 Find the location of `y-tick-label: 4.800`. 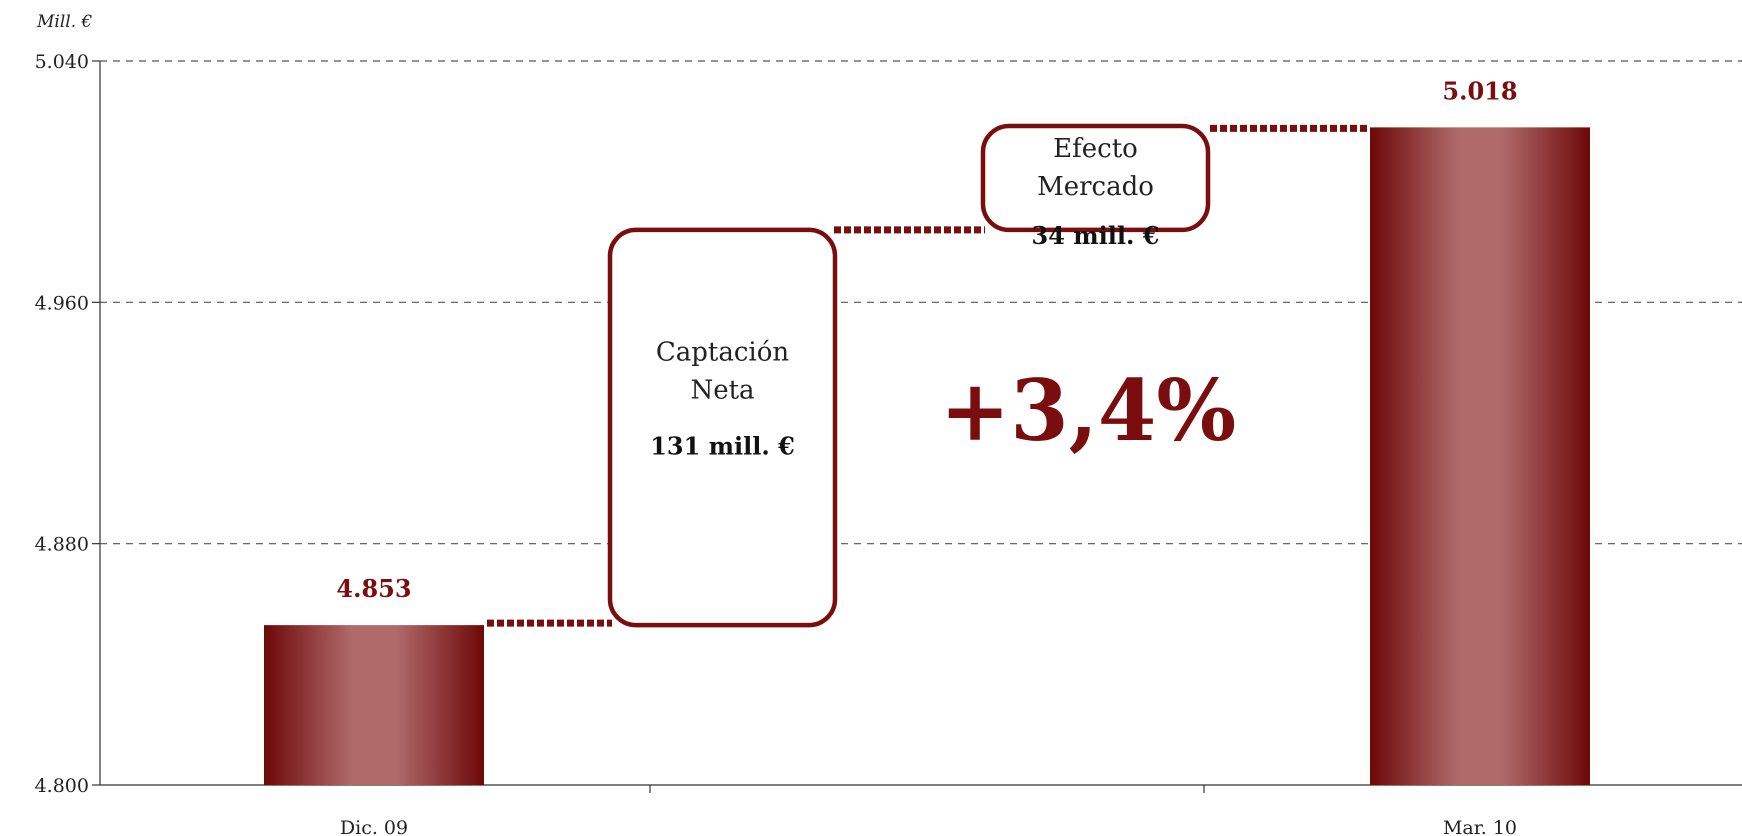

y-tick-label: 4.800 is located at coordinates (62, 786).